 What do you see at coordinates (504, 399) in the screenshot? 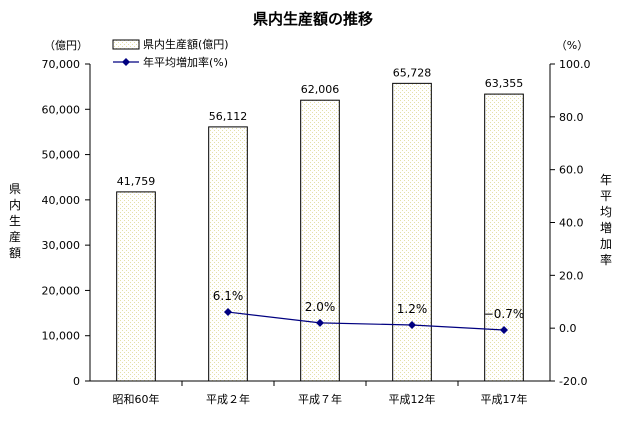
I see `x-tick-label: 平成17年` at bounding box center [504, 399].